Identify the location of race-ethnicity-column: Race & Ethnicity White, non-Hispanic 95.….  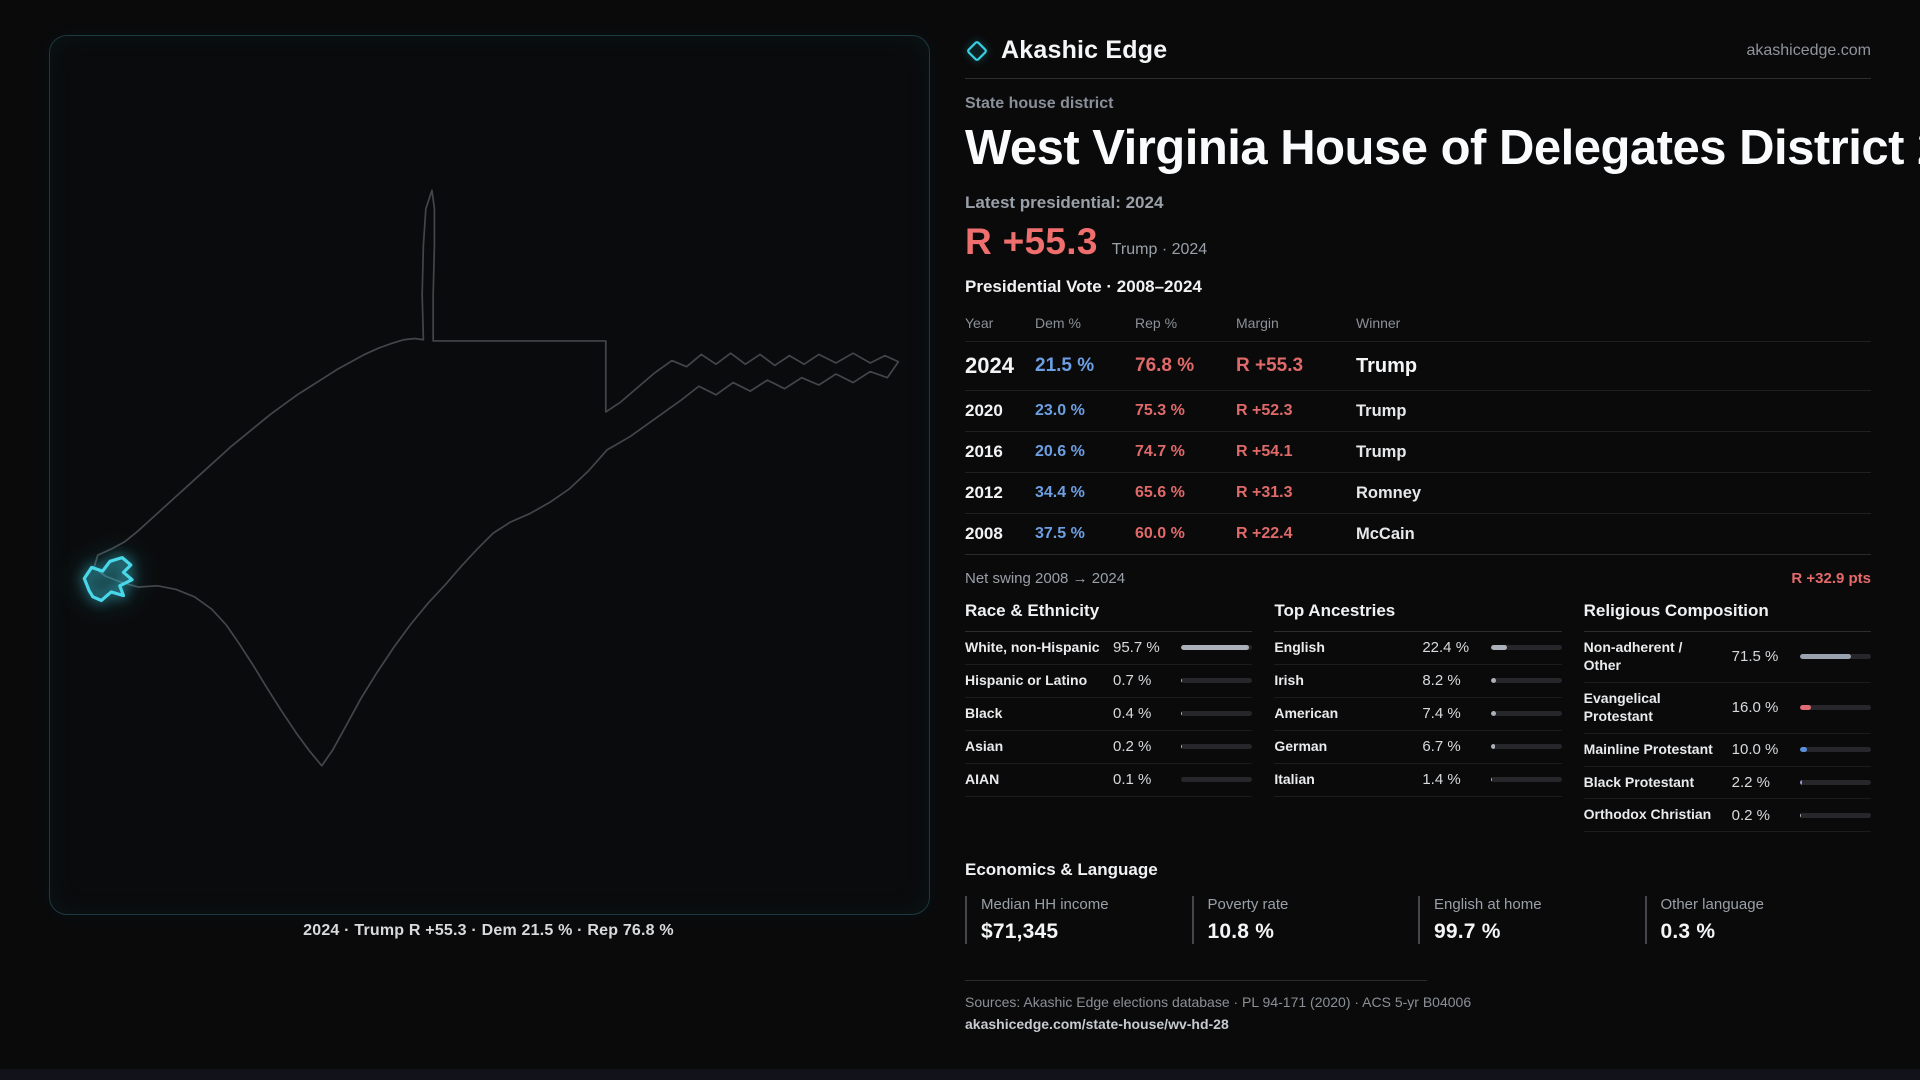
(1109, 716).